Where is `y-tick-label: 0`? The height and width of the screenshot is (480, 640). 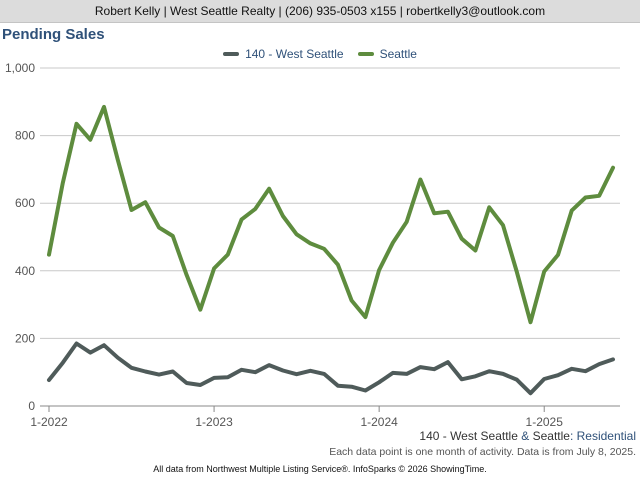 y-tick-label: 0 is located at coordinates (31, 406).